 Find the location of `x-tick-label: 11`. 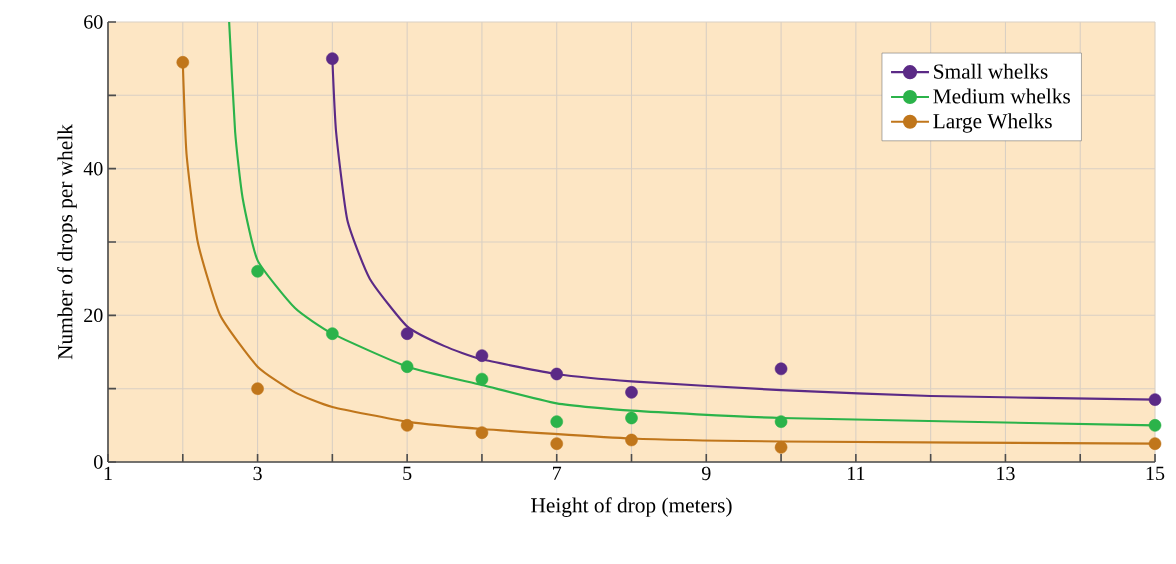

x-tick-label: 11 is located at coordinates (856, 473).